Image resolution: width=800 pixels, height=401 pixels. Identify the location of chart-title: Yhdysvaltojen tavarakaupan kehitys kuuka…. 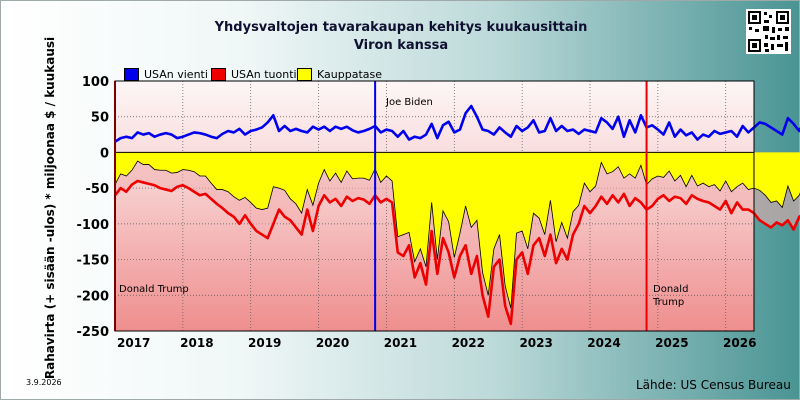
(401, 27).